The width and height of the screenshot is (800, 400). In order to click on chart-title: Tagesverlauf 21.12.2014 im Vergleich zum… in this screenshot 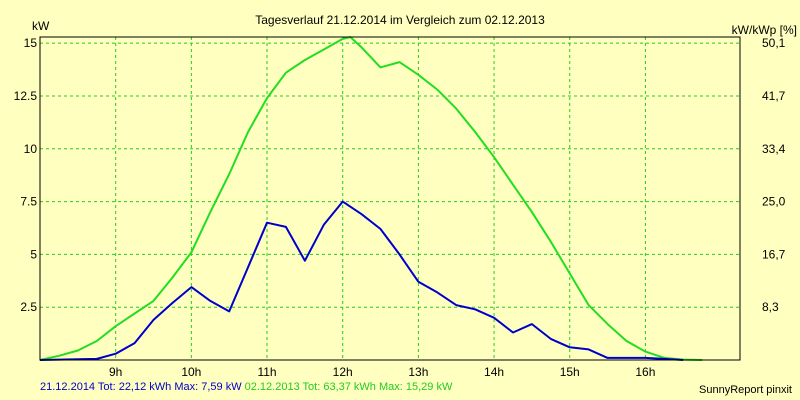, I will do `click(400, 20)`.